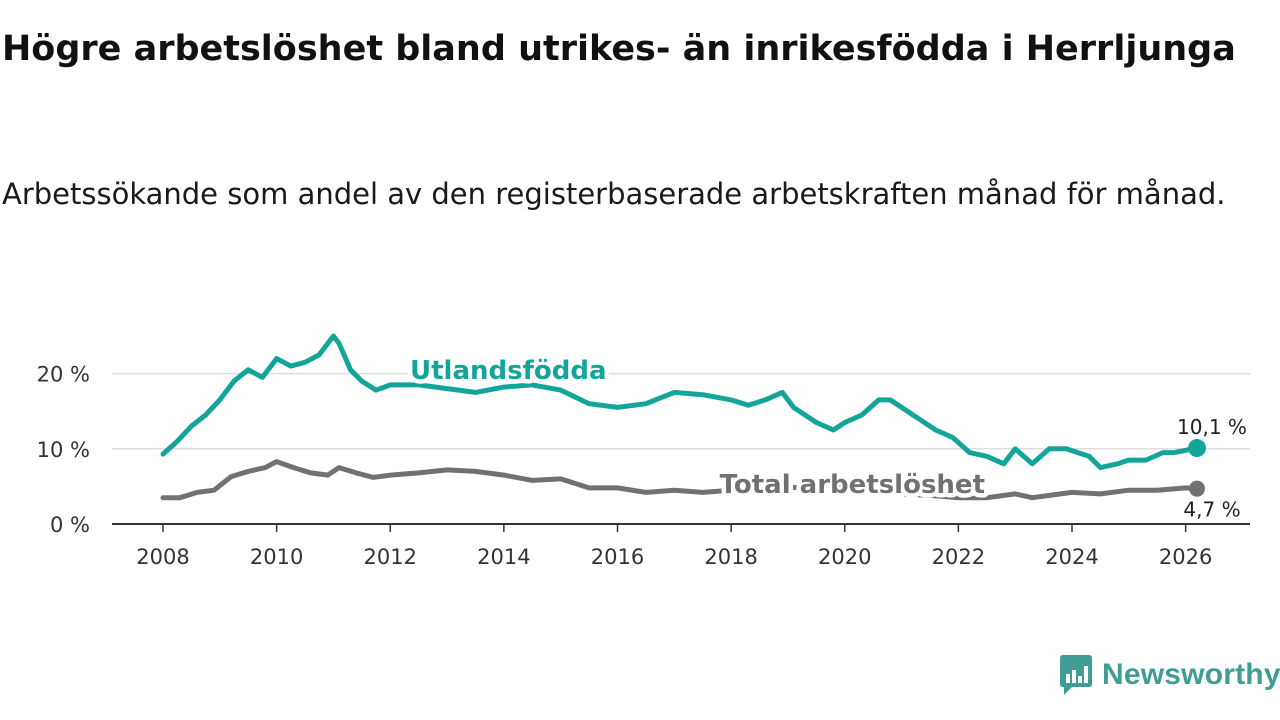 This screenshot has height=720, width=1280. Describe the element at coordinates (1212, 427) in the screenshot. I see `series-end-label-0: 10,1 %` at that location.